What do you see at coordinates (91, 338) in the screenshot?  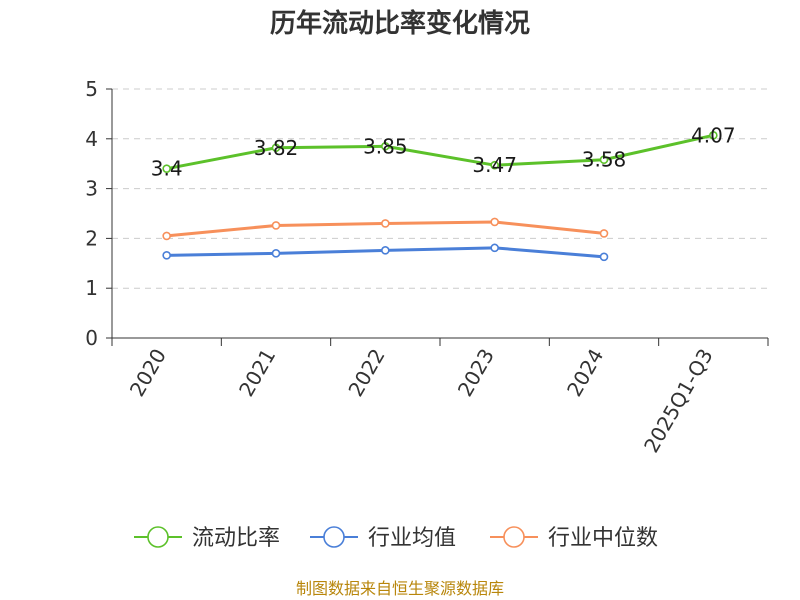 I see `y-tick-label: 0` at bounding box center [91, 338].